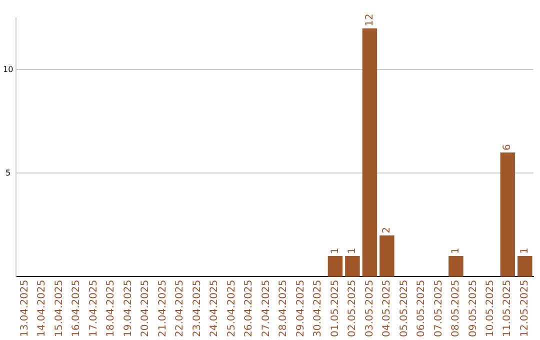  What do you see at coordinates (352, 309) in the screenshot?
I see `x-tick-label: 02.05.2025` at bounding box center [352, 309].